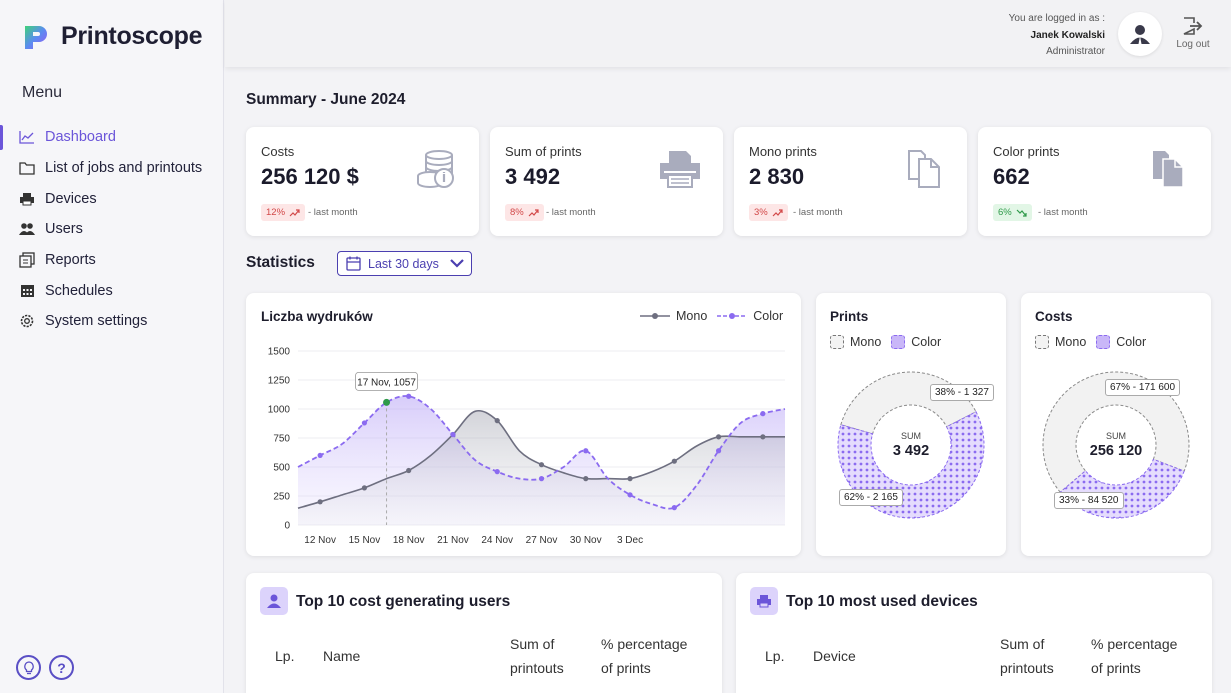  Describe the element at coordinates (409, 540) in the screenshot. I see `x-tick-label: 18 Nov` at that location.